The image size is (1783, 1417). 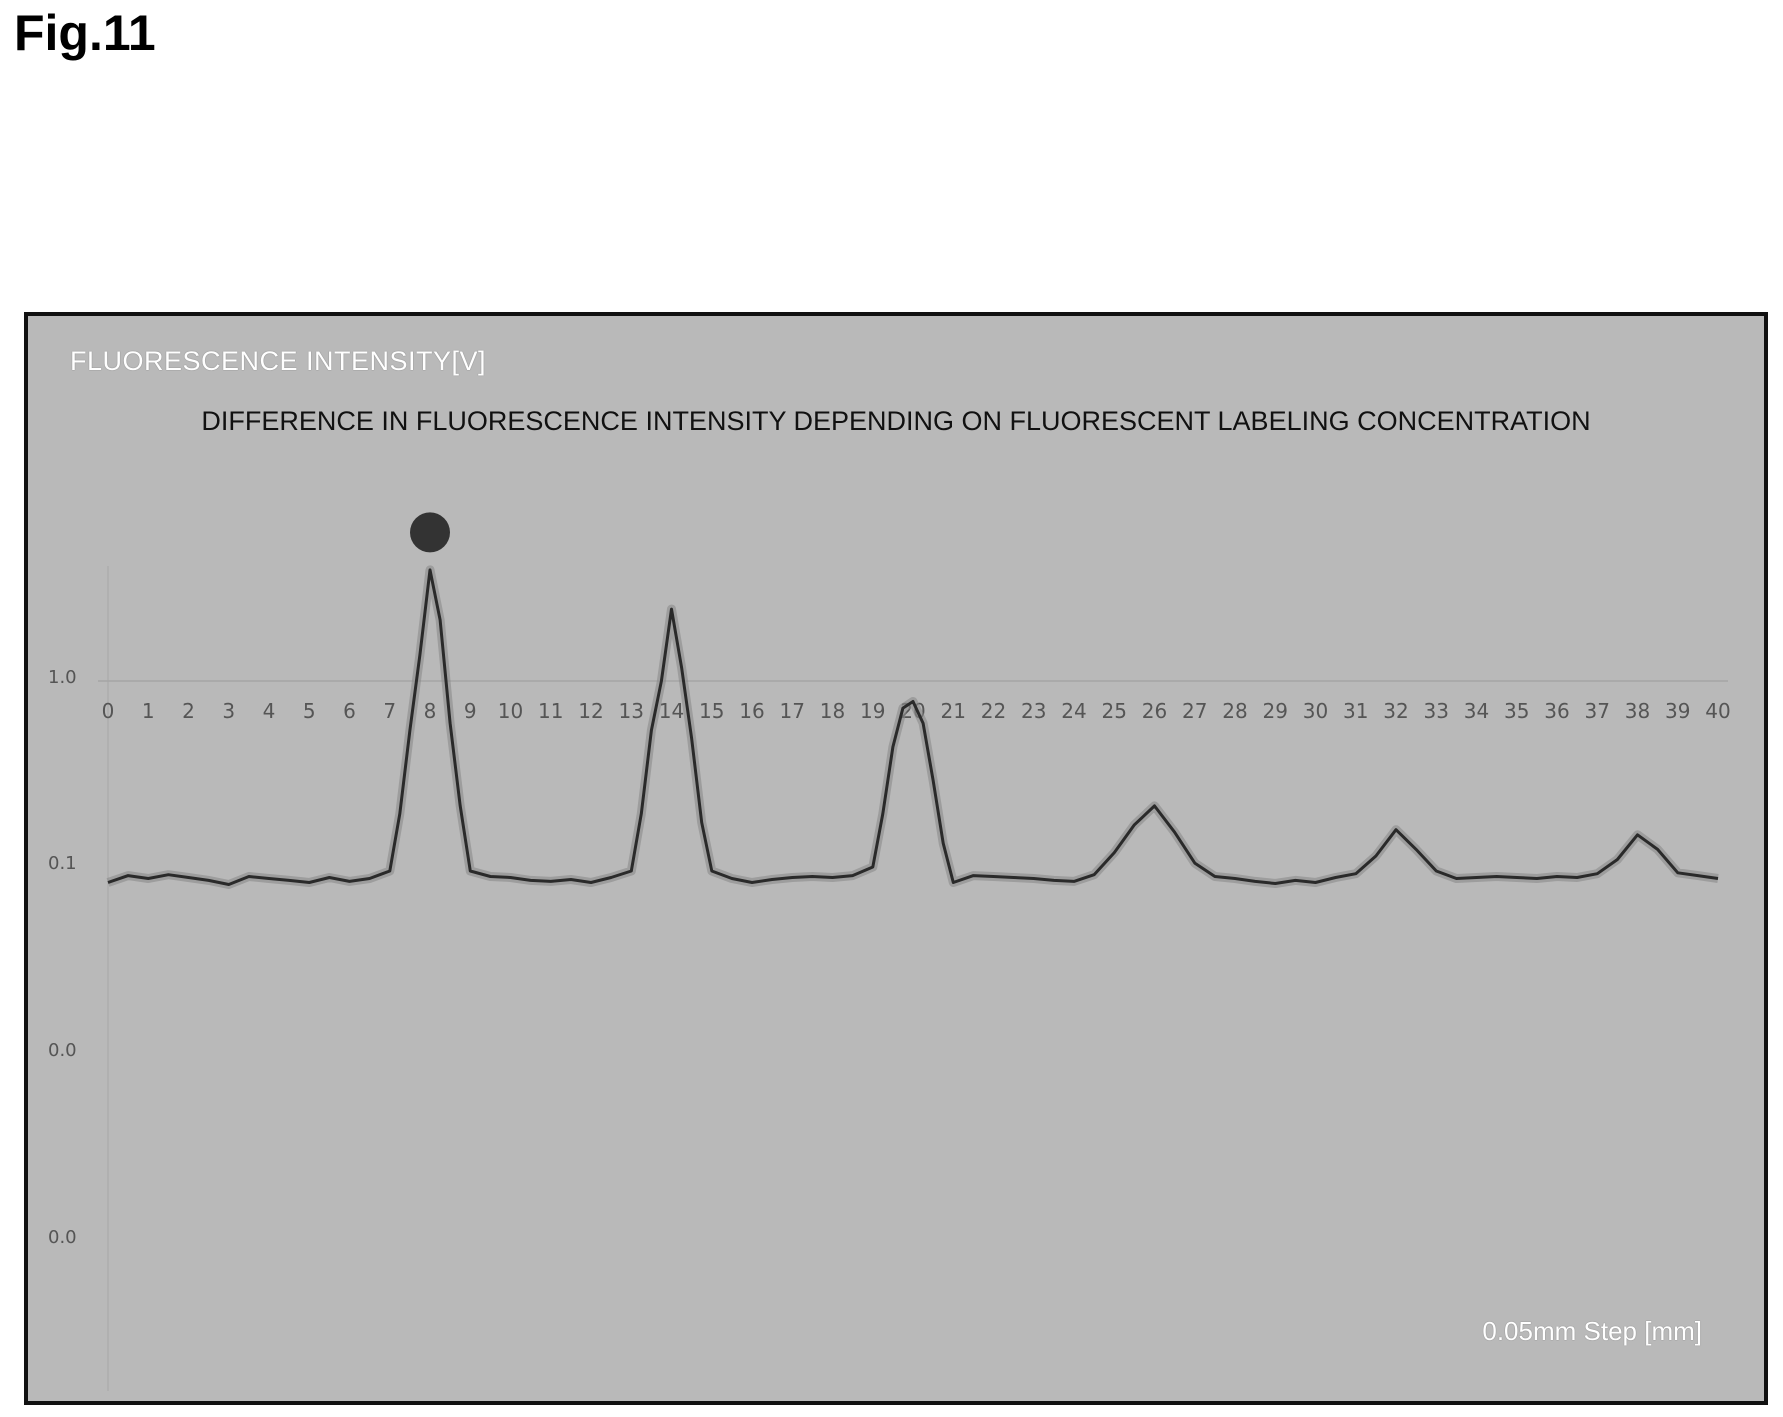 What do you see at coordinates (550, 711) in the screenshot?
I see `x-tick-label: 11` at bounding box center [550, 711].